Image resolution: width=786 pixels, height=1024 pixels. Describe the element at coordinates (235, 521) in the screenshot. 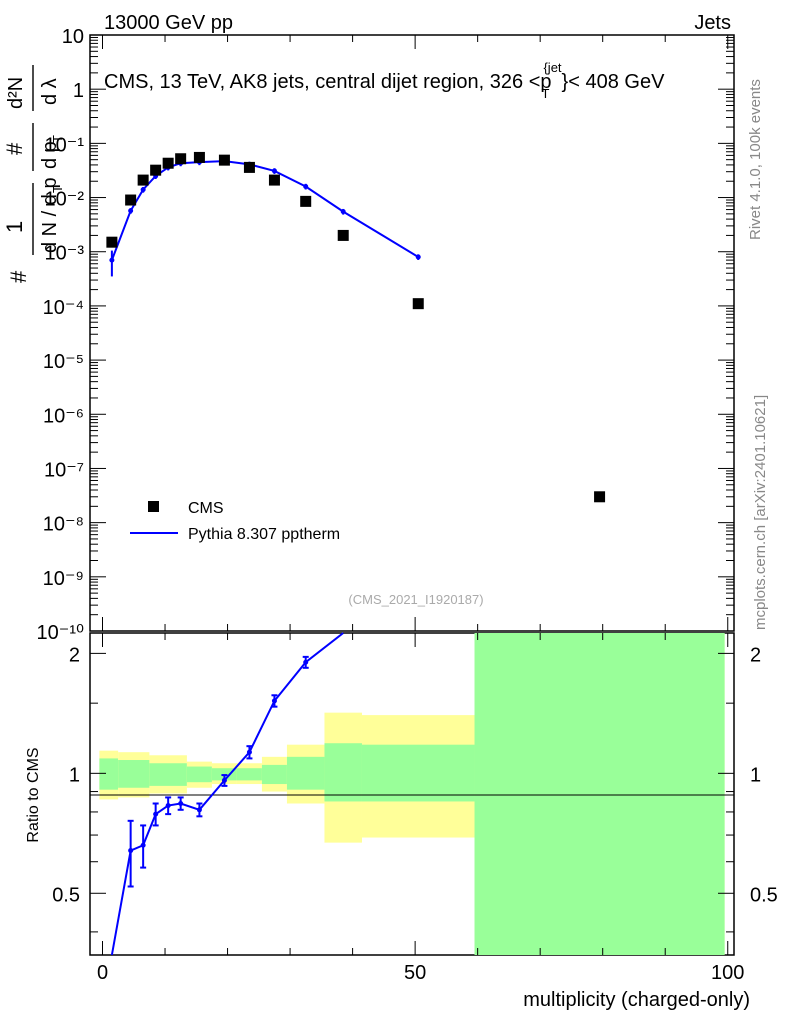

I see `legend: CMS Pythia 8.307 pptherm` at that location.